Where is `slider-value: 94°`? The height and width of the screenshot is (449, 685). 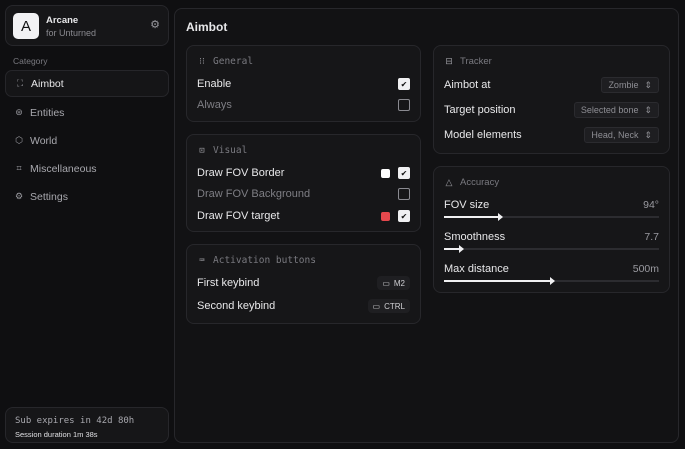
slider-value: 94° is located at coordinates (651, 205).